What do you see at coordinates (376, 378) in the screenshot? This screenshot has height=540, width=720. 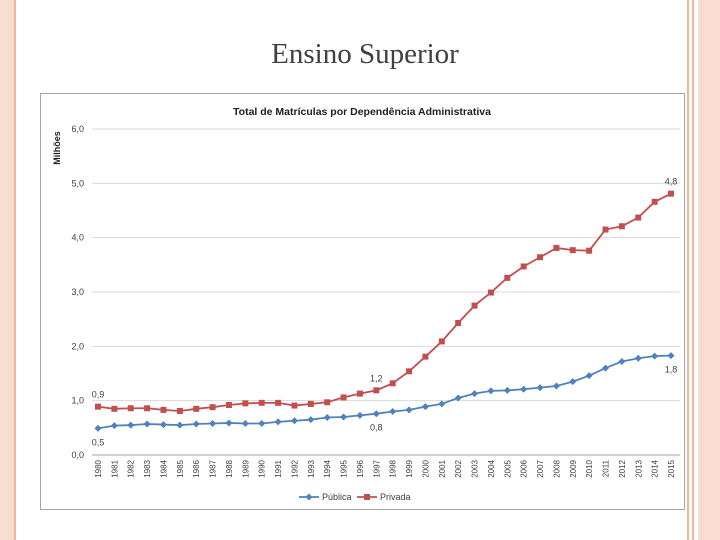 I see `data-label: 1,2` at bounding box center [376, 378].